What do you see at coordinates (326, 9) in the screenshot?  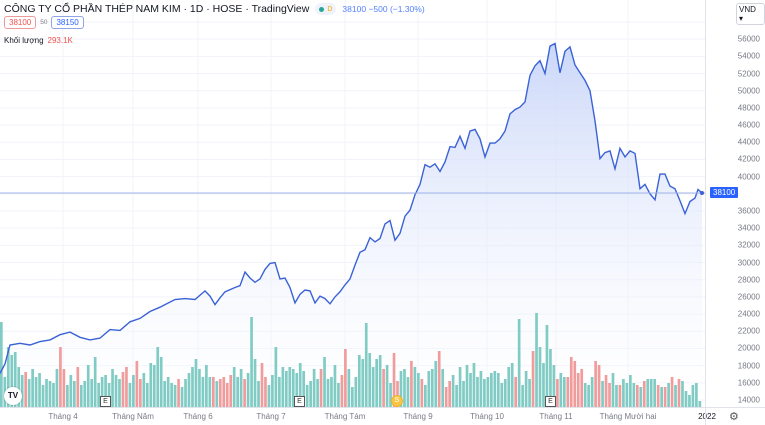 I see `market-status-pill: D` at bounding box center [326, 9].